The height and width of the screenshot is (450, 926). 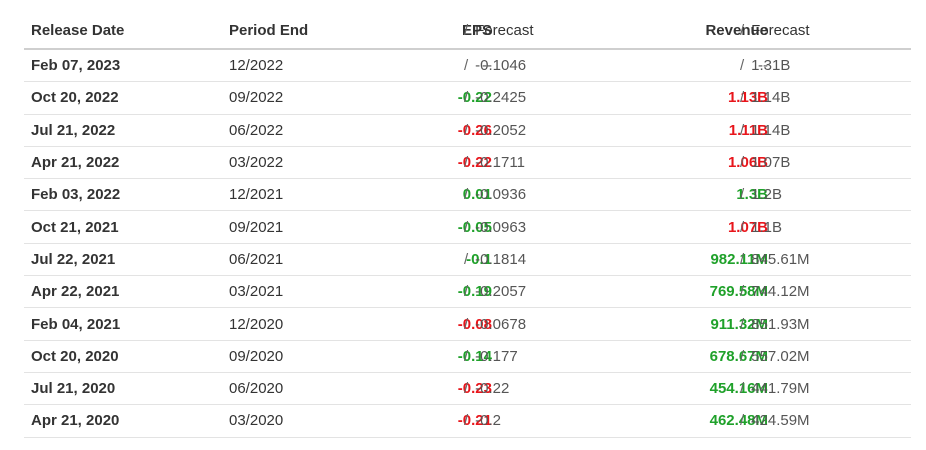 What do you see at coordinates (488, 421) in the screenshot?
I see `eps-forecast: -0.2` at bounding box center [488, 421].